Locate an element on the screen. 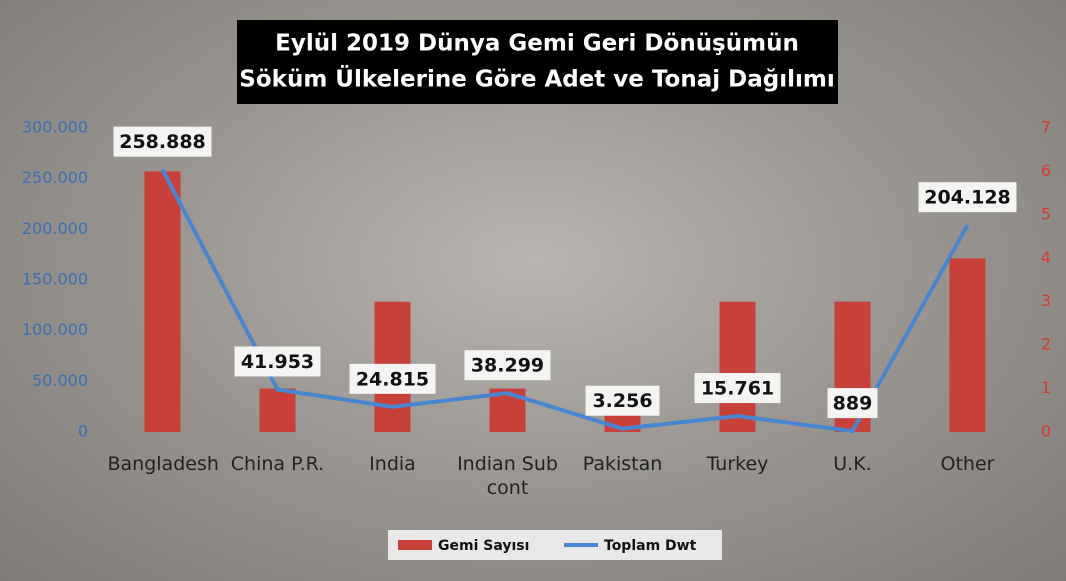  data-label: 889 is located at coordinates (853, 404).